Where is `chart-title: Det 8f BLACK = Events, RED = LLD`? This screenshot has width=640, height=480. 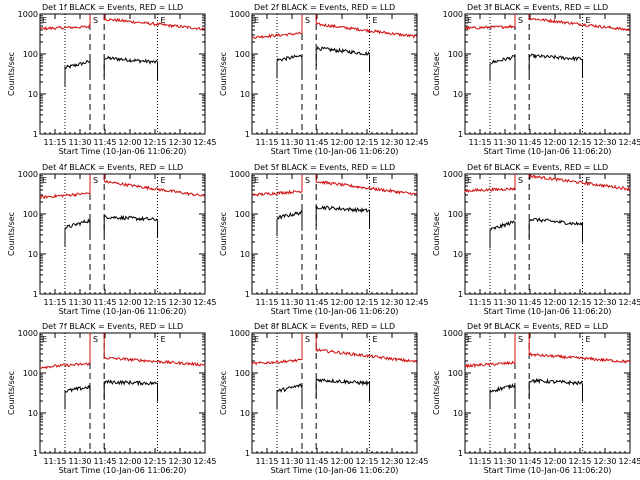
chart-title: Det 8f BLACK = Events, RED = LLD is located at coordinates (324, 326).